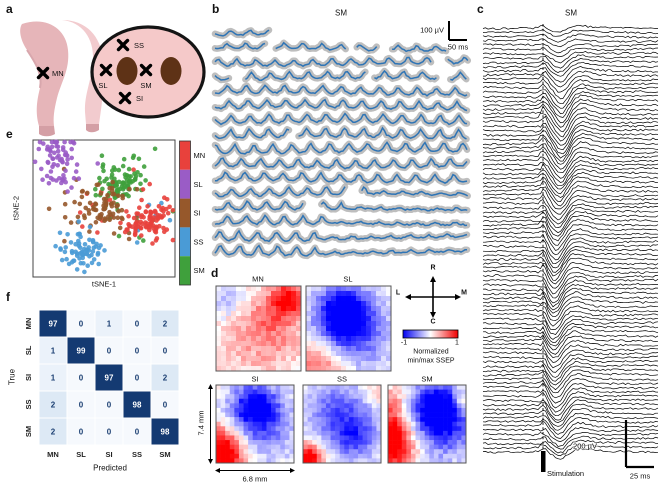  I want to click on heatmap-title-sm: SM, so click(427, 379).